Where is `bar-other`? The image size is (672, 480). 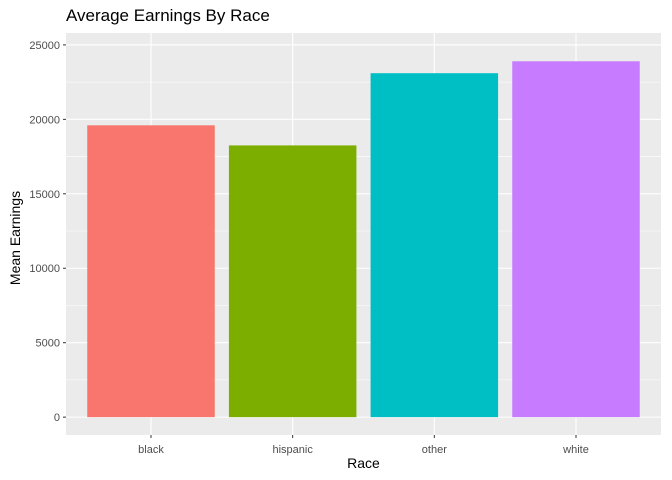 bar-other is located at coordinates (434, 245).